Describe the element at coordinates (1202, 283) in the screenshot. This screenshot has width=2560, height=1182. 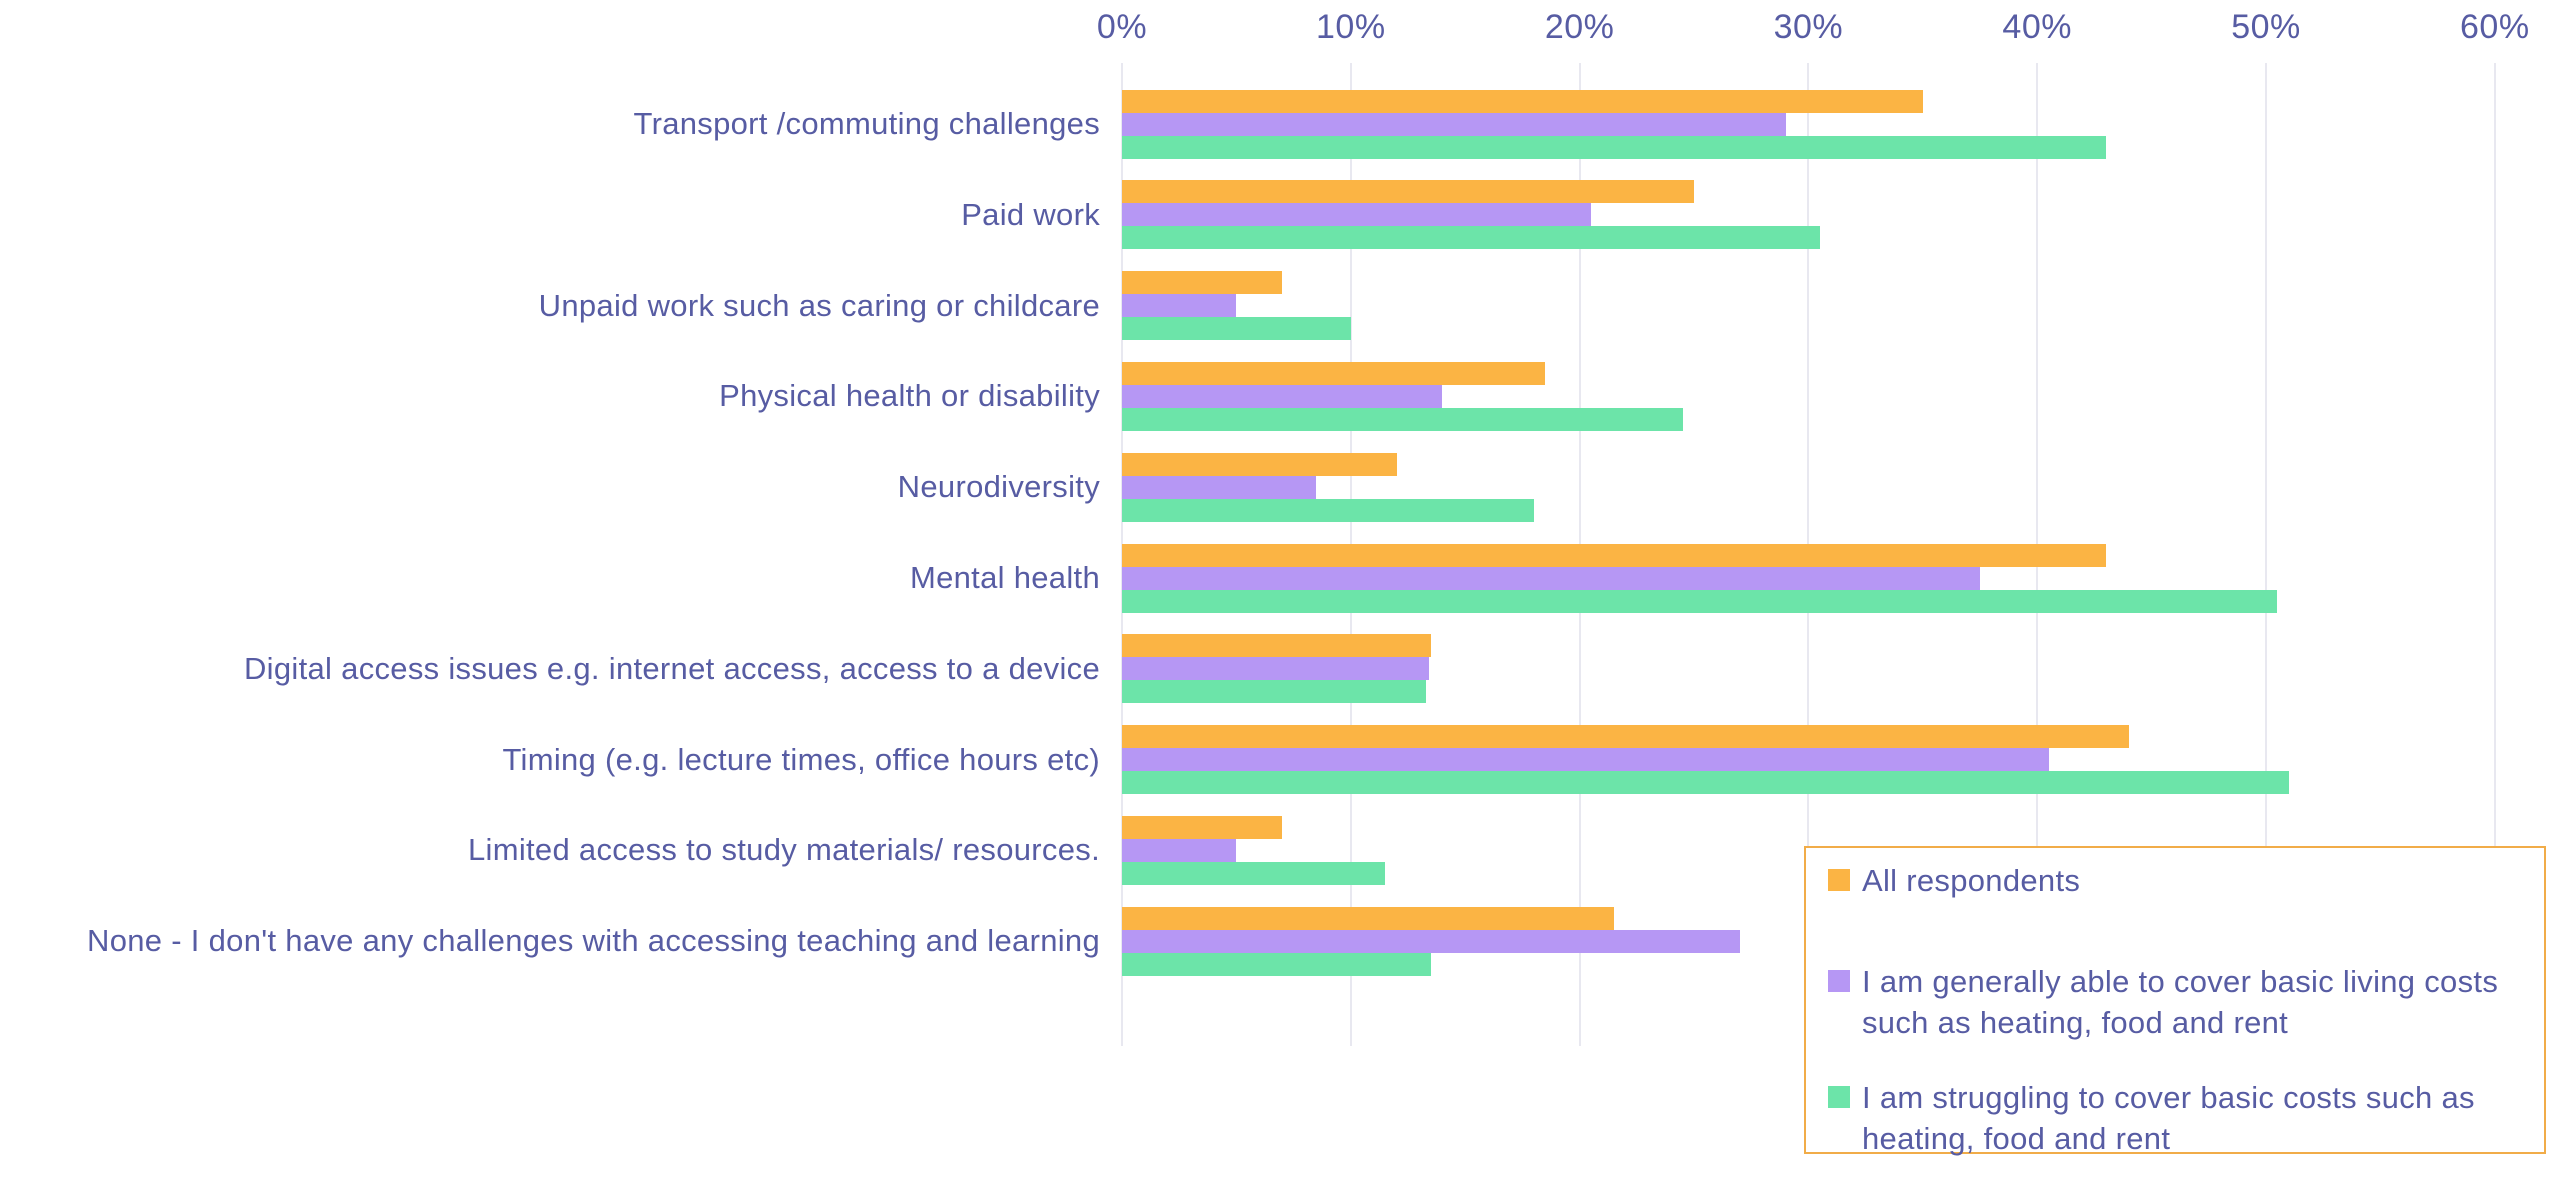
I see `bar-series1-row3` at that location.